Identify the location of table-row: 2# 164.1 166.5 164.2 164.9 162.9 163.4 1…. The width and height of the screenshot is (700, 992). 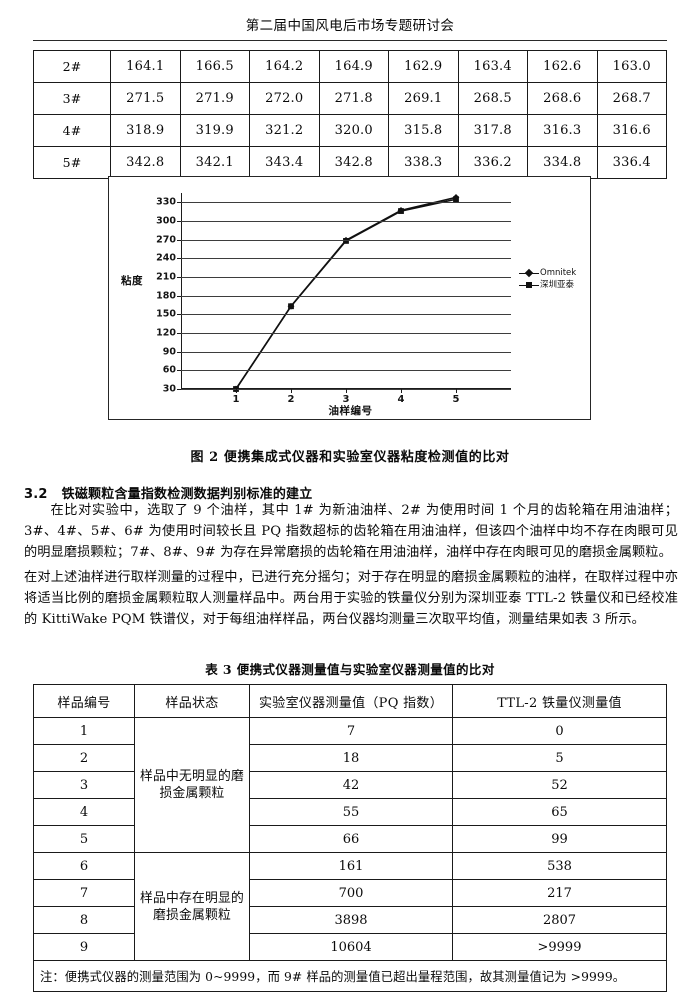
(350, 66).